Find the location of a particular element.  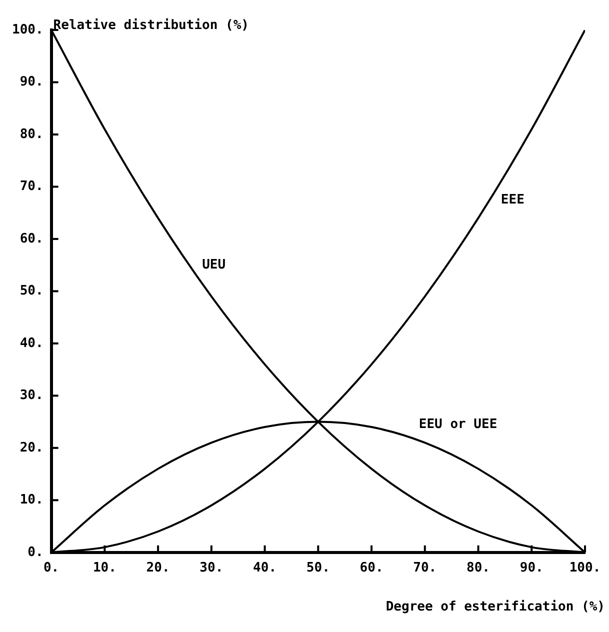

y-tick-label: 30. is located at coordinates (32, 396).